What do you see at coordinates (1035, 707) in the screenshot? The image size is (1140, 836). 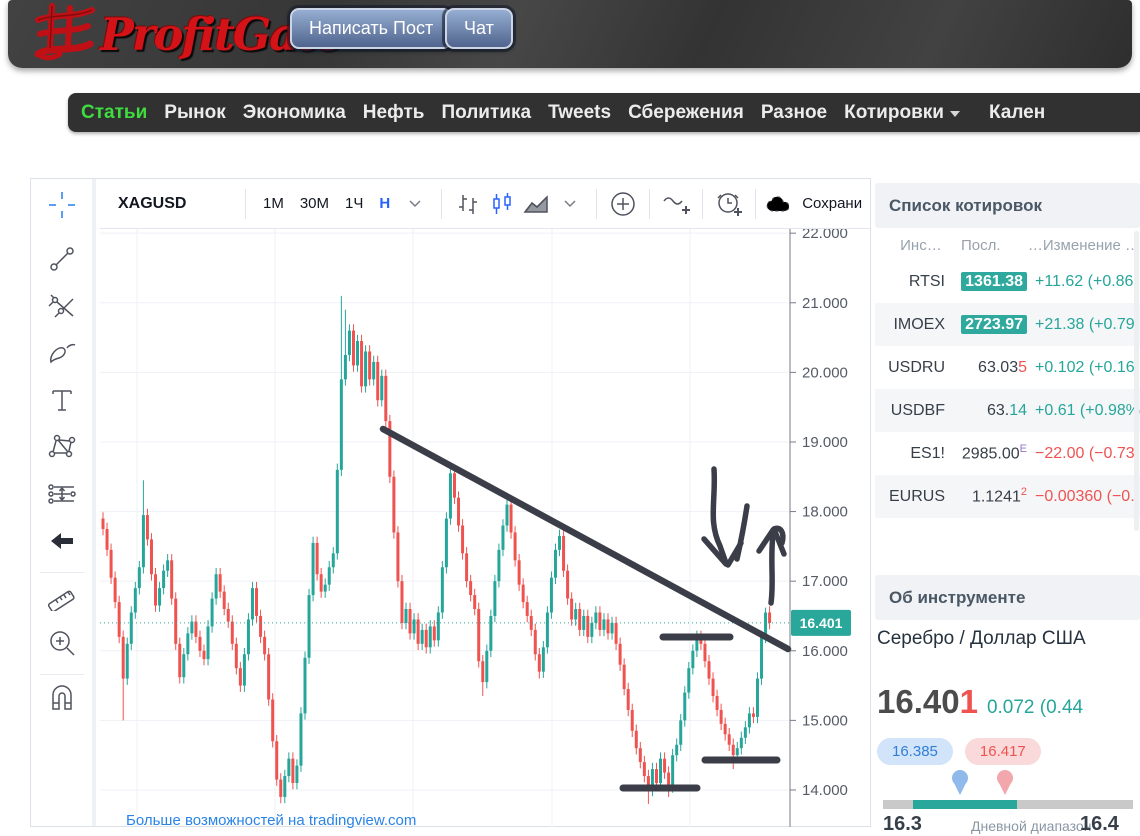 I see `price-change: 0.072 (0.44` at bounding box center [1035, 707].